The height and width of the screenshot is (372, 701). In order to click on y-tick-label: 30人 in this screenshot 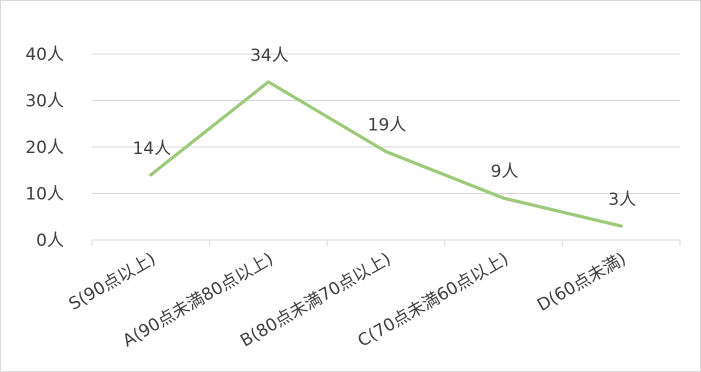, I will do `click(44, 102)`.